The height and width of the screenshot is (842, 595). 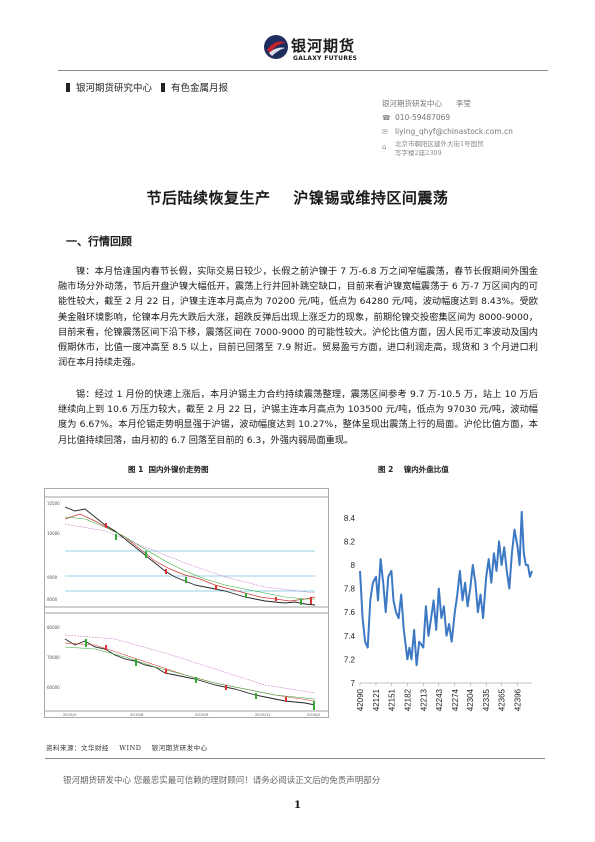 What do you see at coordinates (263, 714) in the screenshot?
I see `date-label: 2015/12` at bounding box center [263, 714].